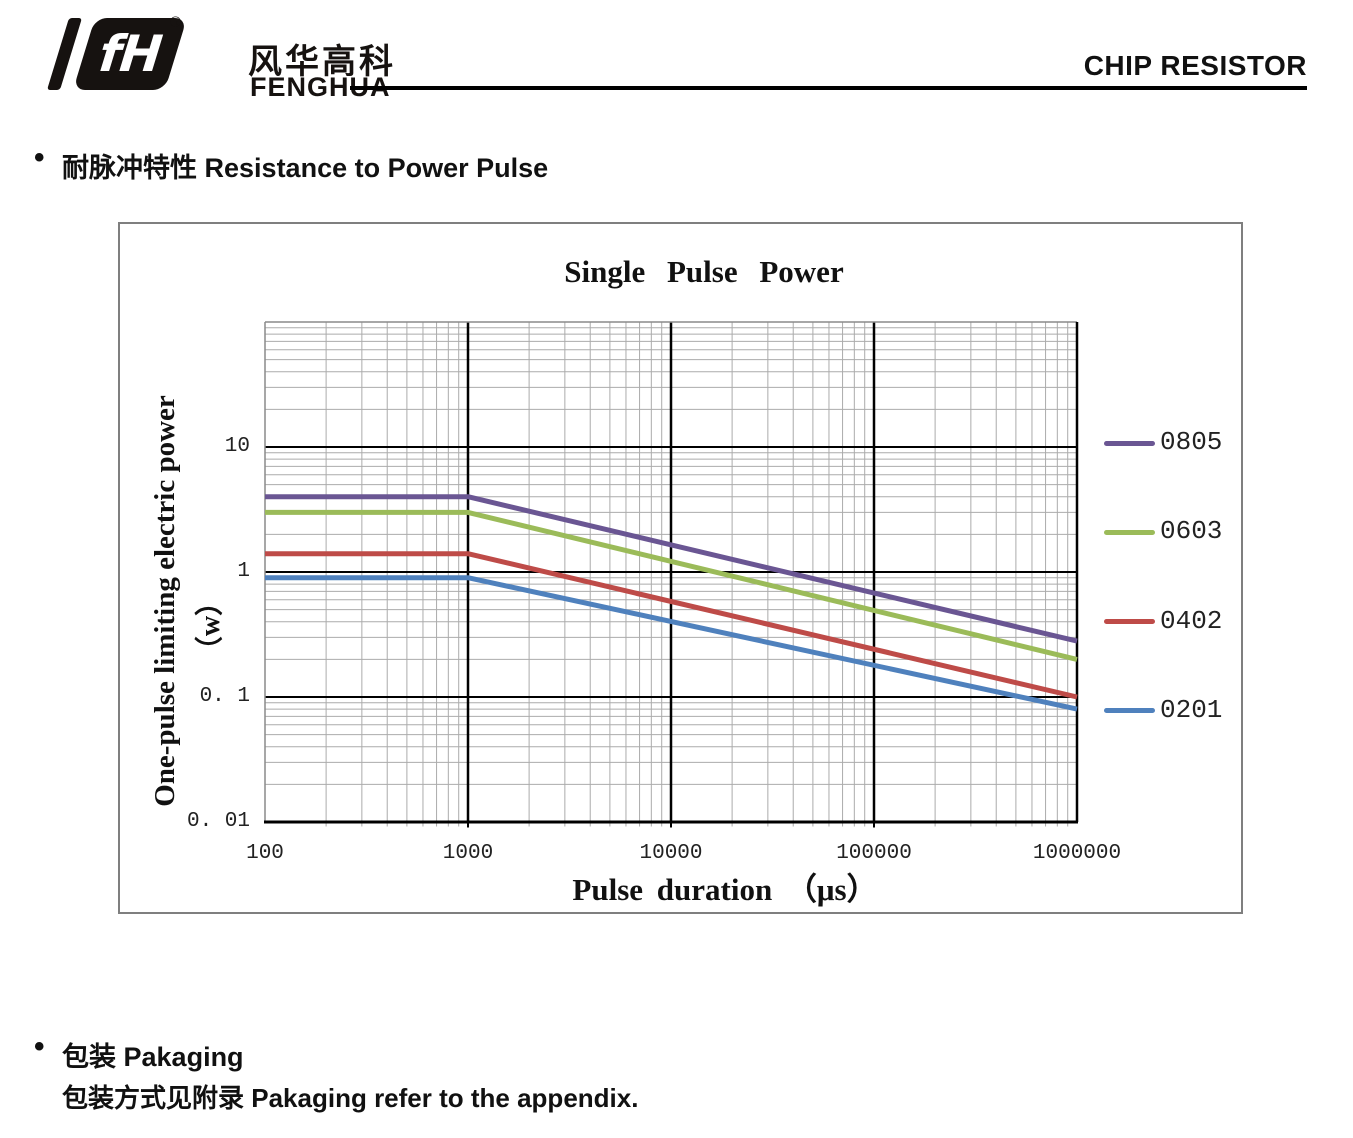 This screenshot has height=1138, width=1353. I want to click on packaging-title: 包装 Pakaging, so click(153, 1054).